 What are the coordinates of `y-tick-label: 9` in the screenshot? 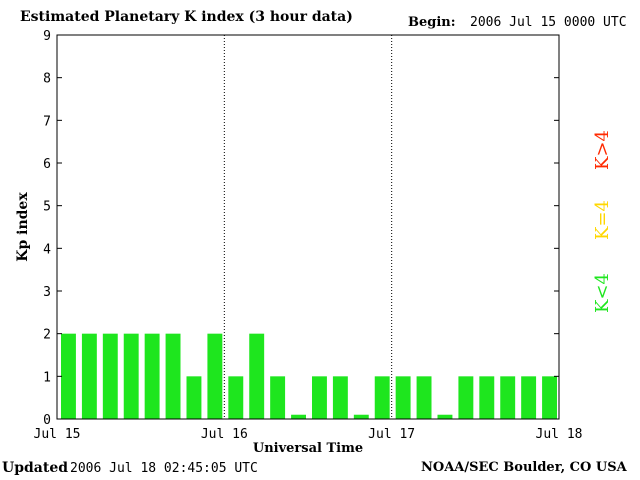 It's located at (47, 36).